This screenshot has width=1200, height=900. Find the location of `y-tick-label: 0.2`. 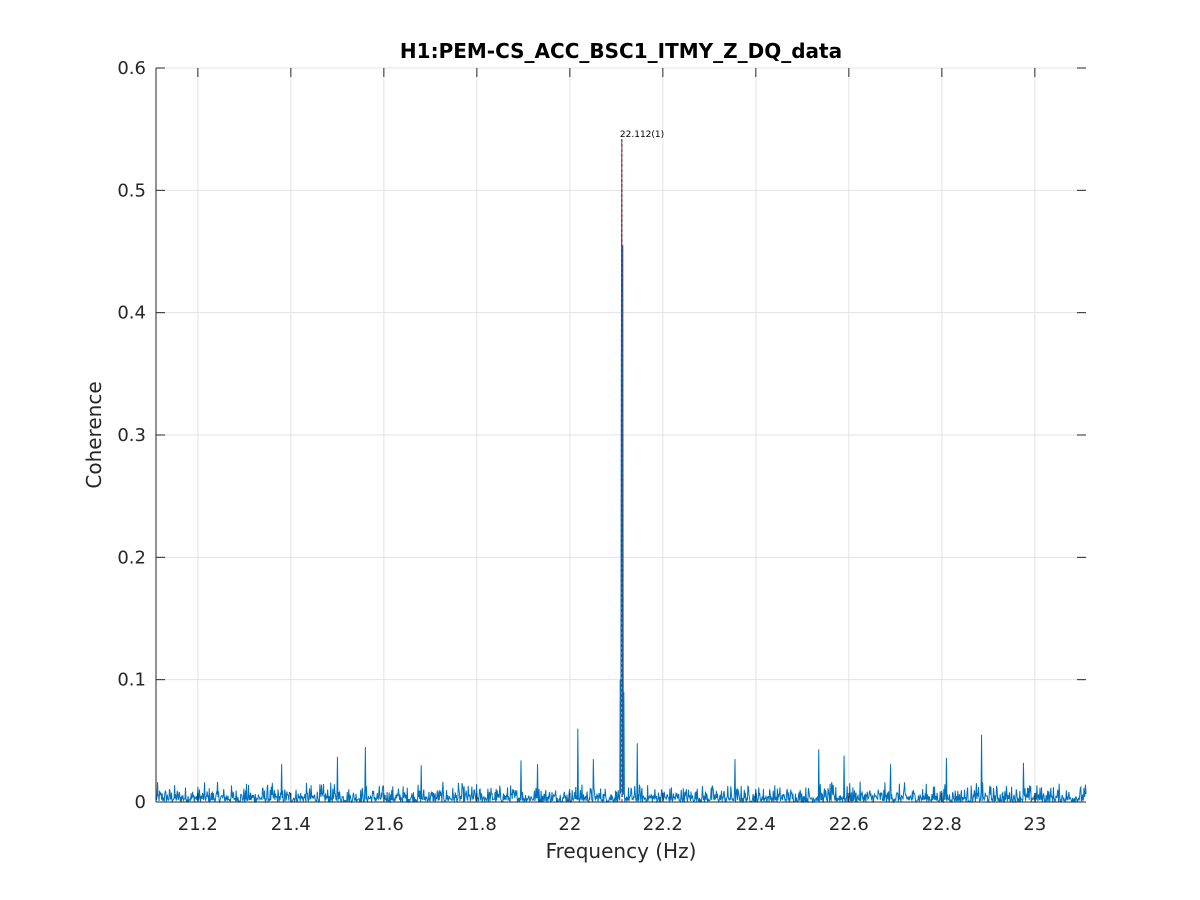

y-tick-label: 0.2 is located at coordinates (131, 557).